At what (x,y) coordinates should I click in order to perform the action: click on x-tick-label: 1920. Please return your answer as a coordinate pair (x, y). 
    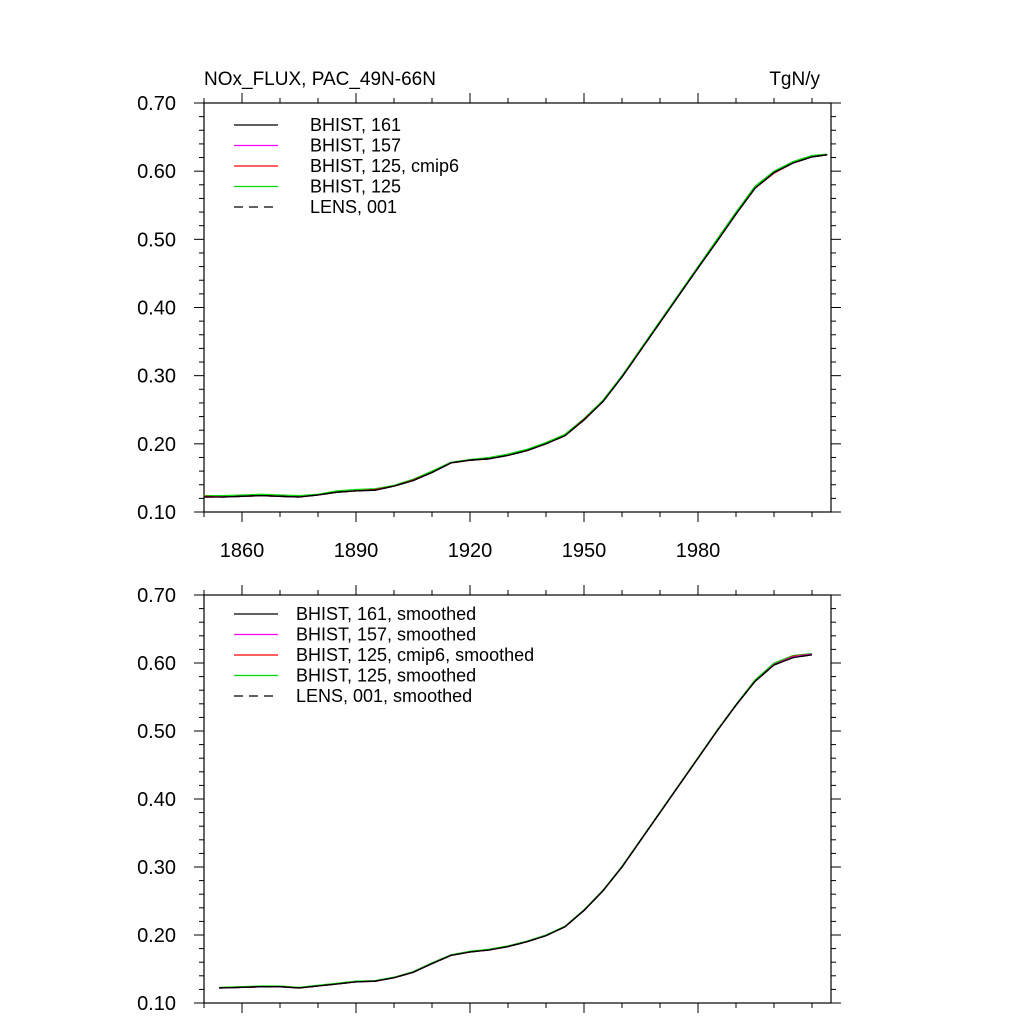
    Looking at the image, I should click on (470, 551).